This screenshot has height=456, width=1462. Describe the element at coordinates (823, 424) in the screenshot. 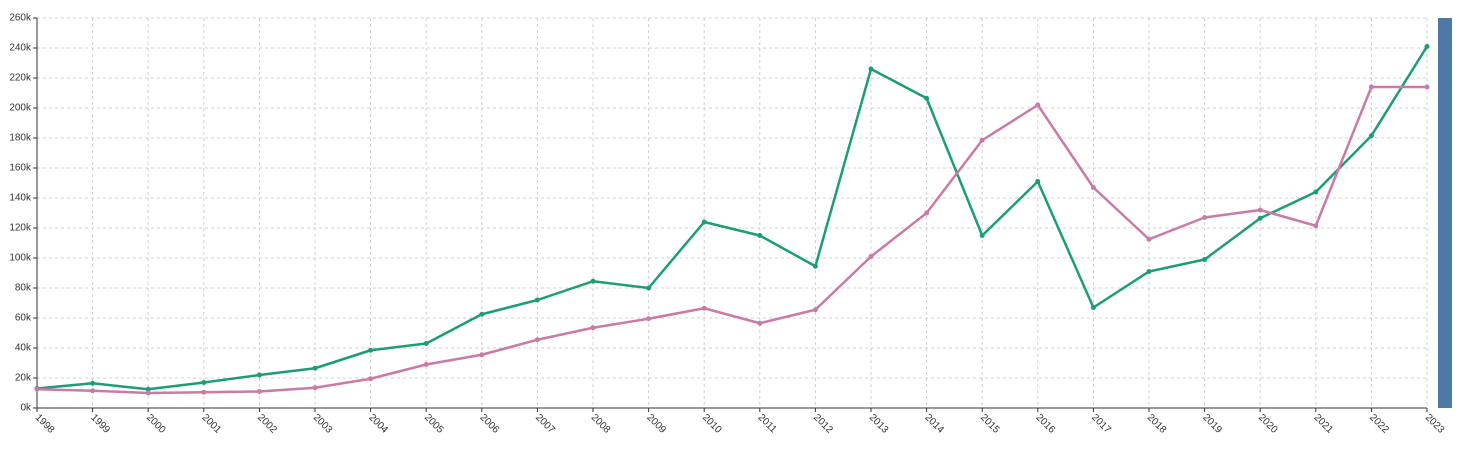

I see `x-tick-label: 2012` at that location.